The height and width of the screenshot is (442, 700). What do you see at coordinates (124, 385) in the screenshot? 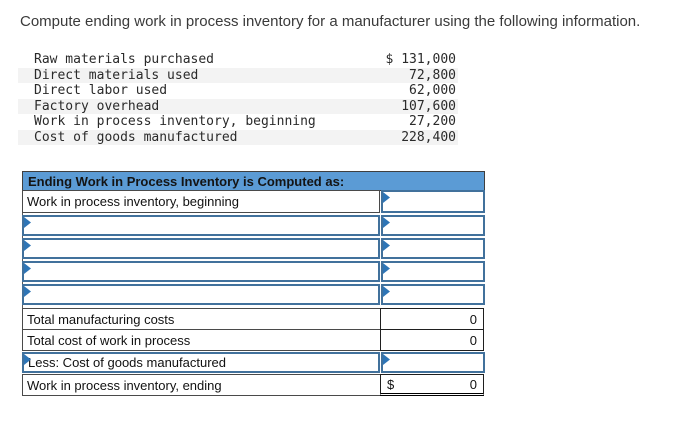
I see `row-label: Work in process inventory, ending` at bounding box center [124, 385].